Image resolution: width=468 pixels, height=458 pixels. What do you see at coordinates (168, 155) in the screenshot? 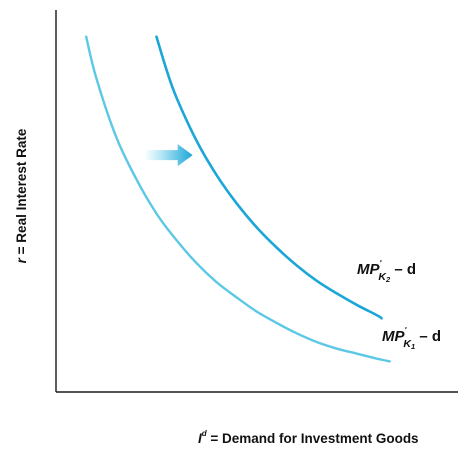
I see `shift-arrow-icon` at bounding box center [168, 155].